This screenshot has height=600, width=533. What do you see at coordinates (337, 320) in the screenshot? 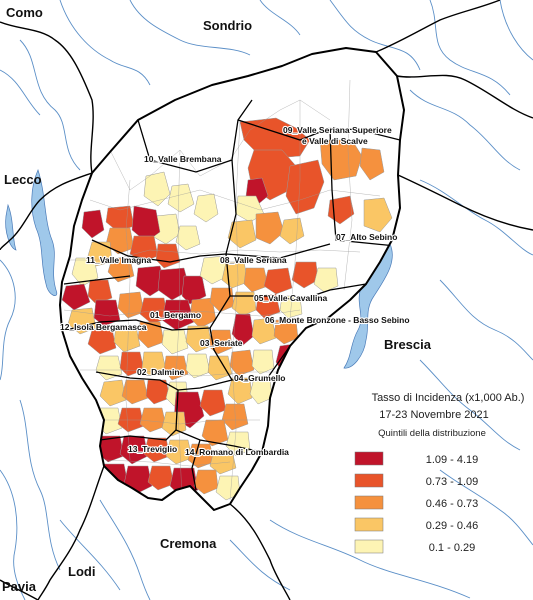
I see `label-district-06: 06_Monte Bronzone - Basso Sebino` at bounding box center [337, 320].